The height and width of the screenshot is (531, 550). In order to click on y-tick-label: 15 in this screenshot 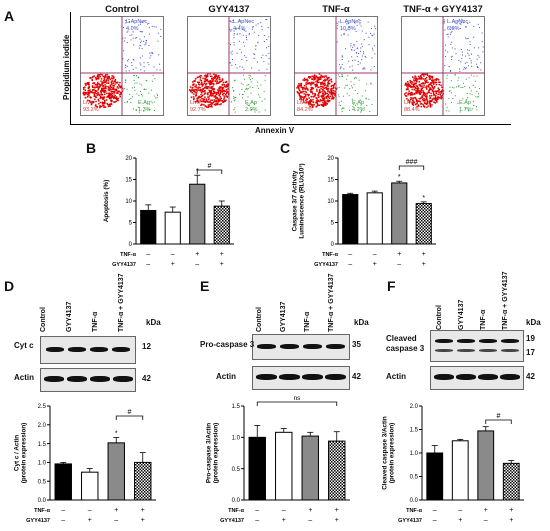, I will do `click(128, 181)`.